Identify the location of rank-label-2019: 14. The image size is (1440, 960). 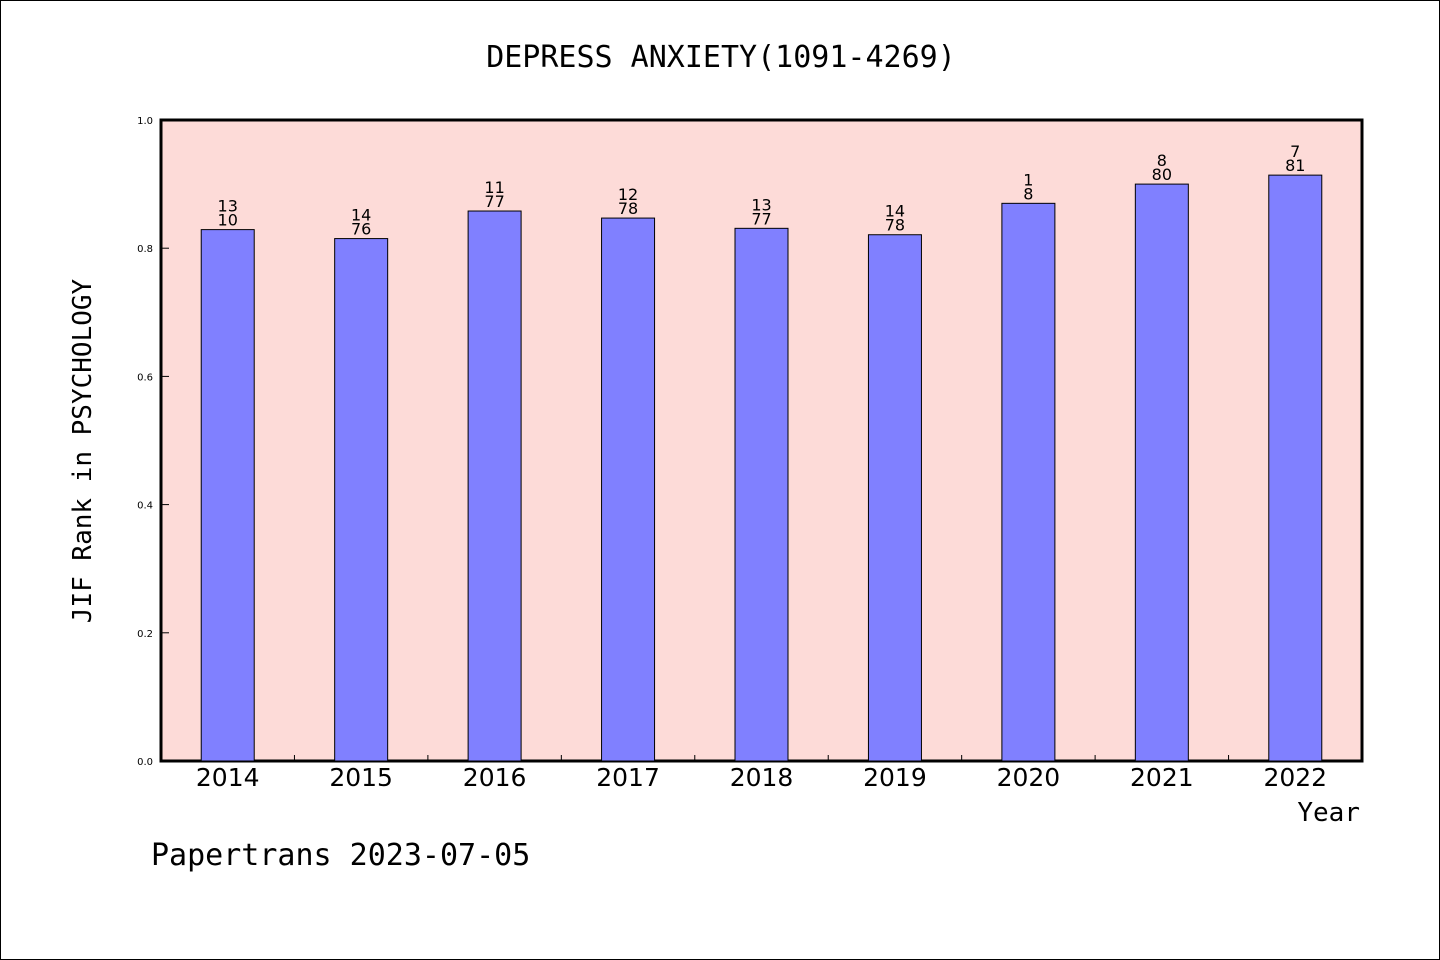
(895, 211).